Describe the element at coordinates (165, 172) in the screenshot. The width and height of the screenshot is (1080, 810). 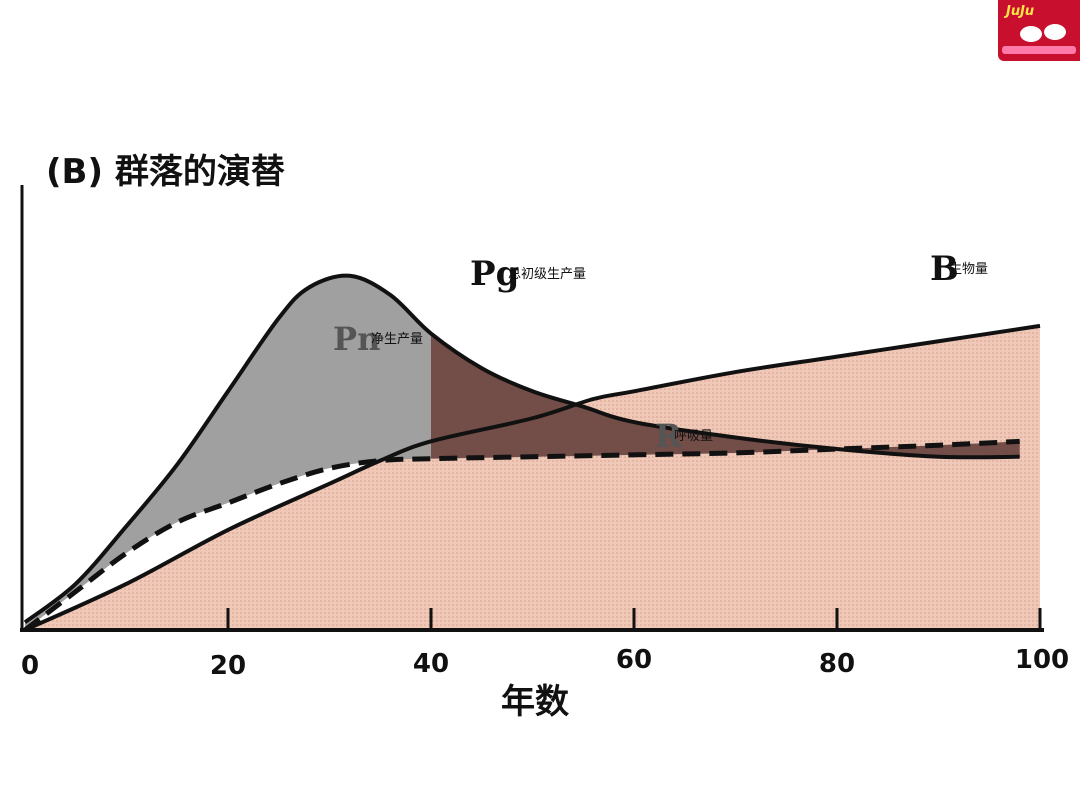
I see `chart-title: (B) 群落的演替` at that location.